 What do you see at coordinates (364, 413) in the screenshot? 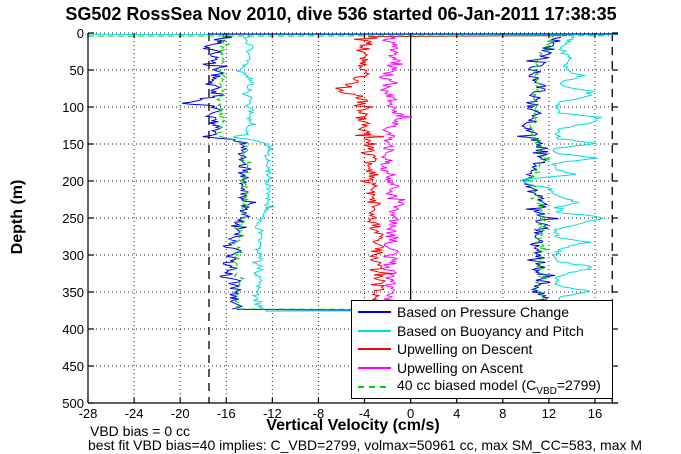
I see `x-tick-label: -4` at bounding box center [364, 413].